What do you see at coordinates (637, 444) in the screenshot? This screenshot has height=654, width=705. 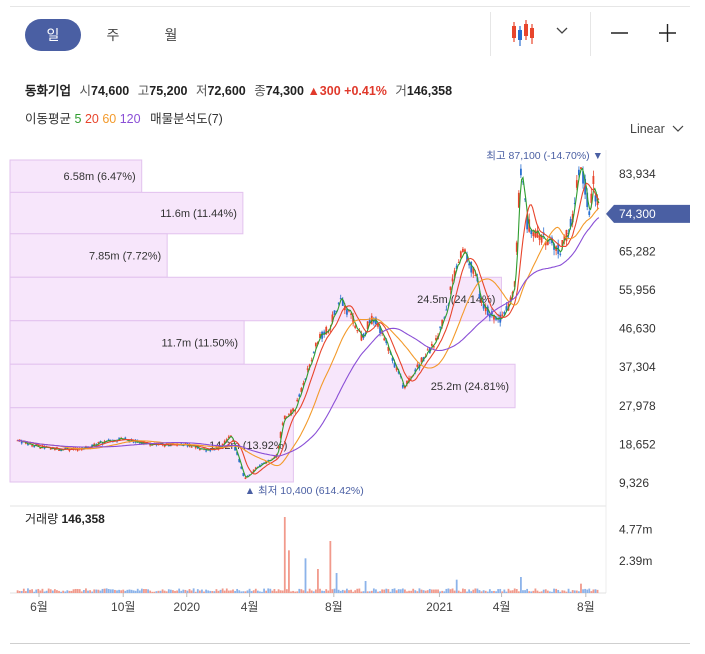 I see `price-tick-label: 18,652` at bounding box center [637, 444].